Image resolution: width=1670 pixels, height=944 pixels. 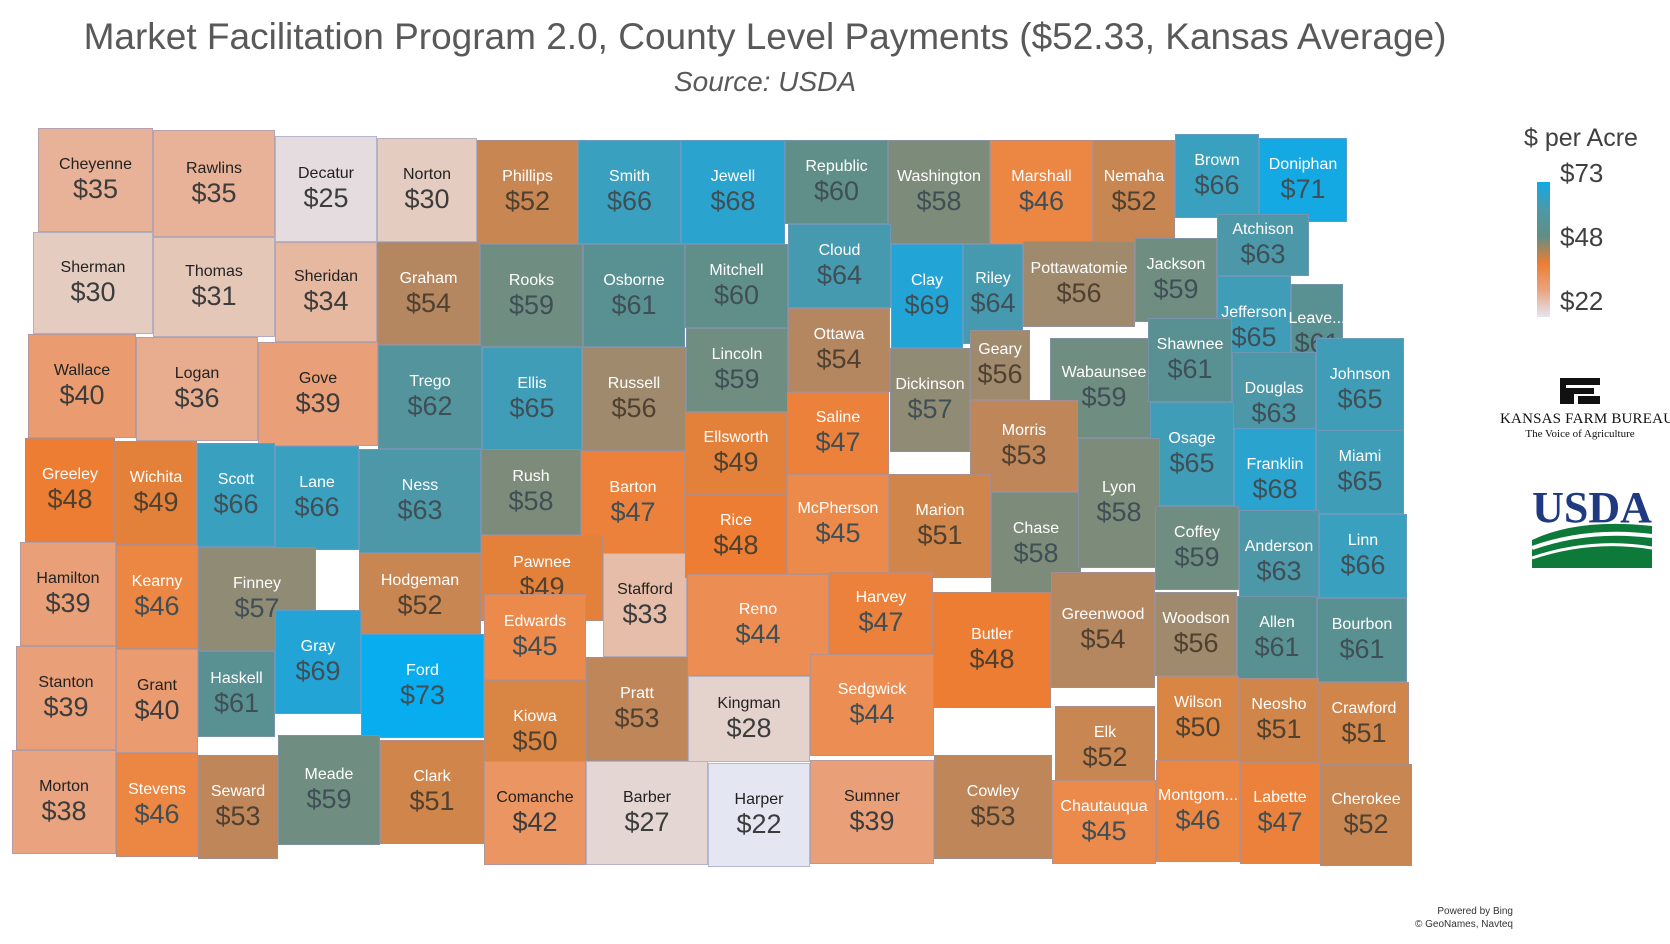 What do you see at coordinates (157, 710) in the screenshot?
I see `county-value: $40` at bounding box center [157, 710].